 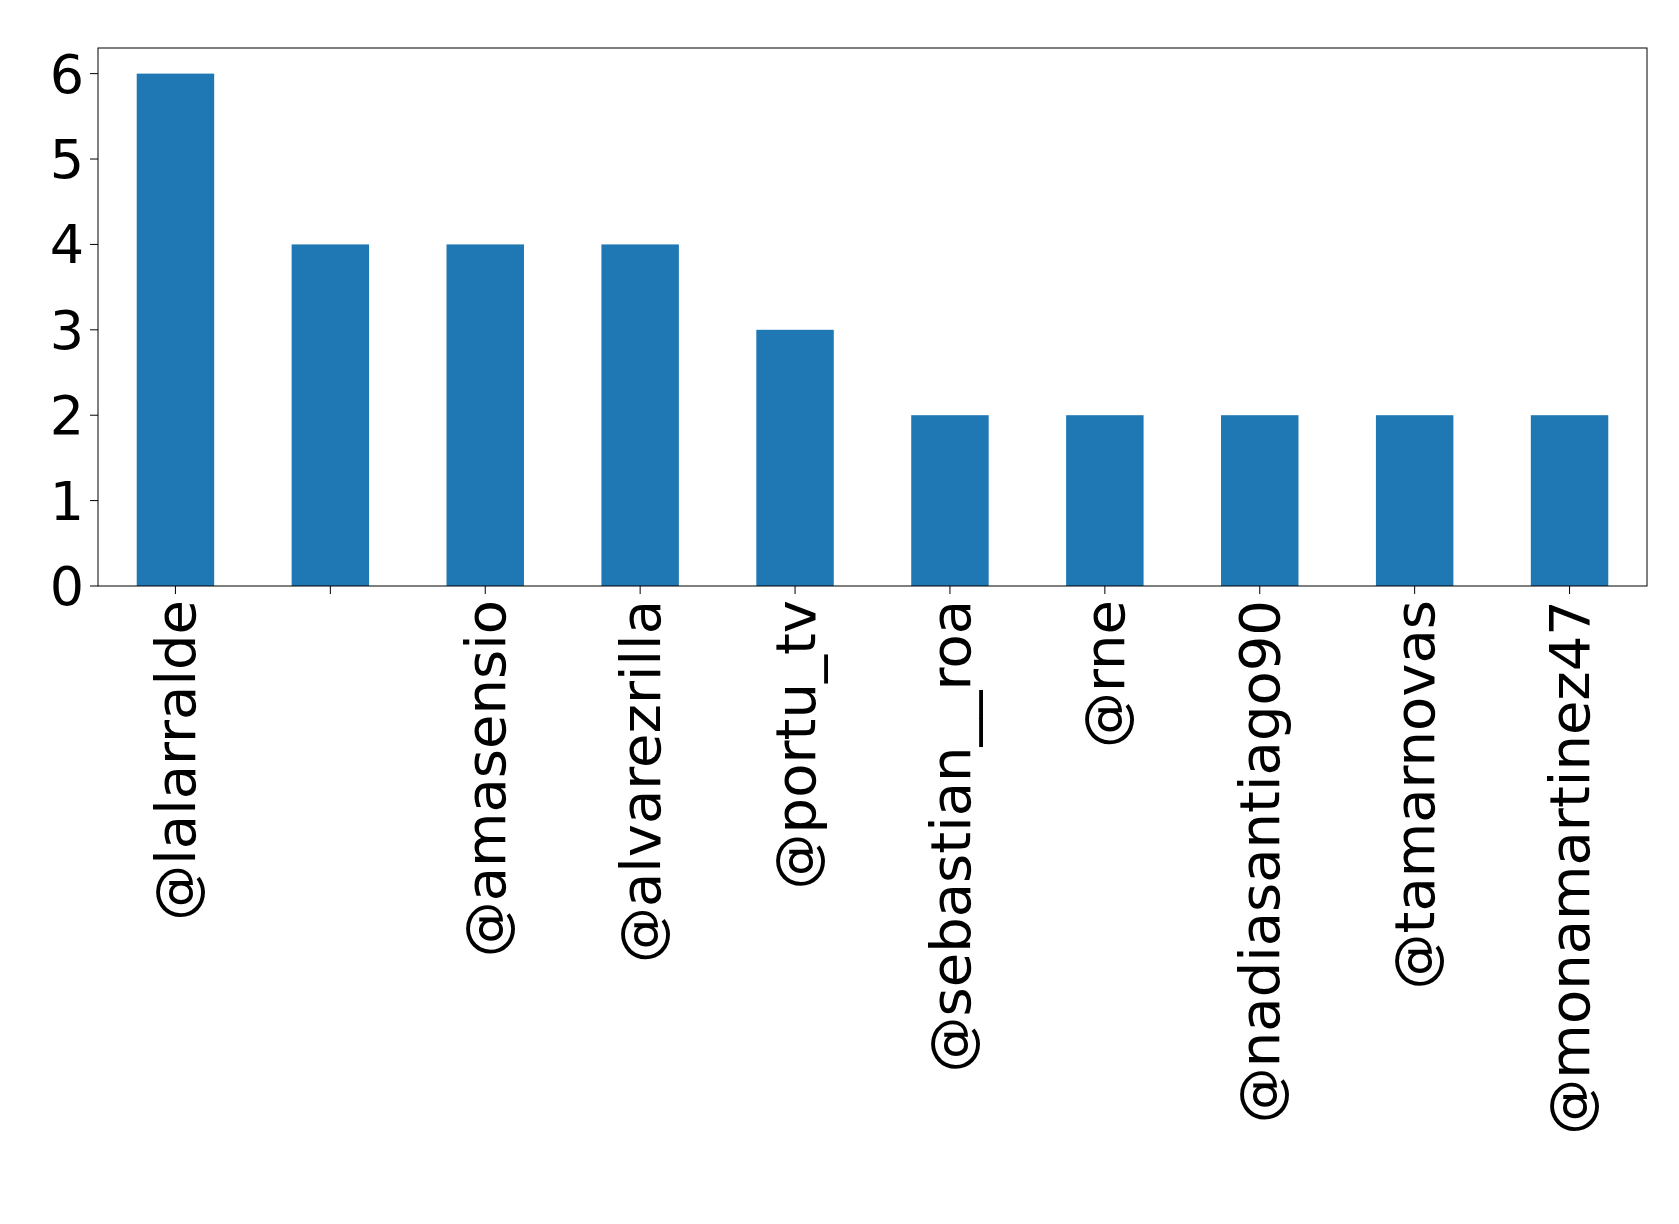 What do you see at coordinates (66, 245) in the screenshot?
I see `y-tick-label: 4` at bounding box center [66, 245].